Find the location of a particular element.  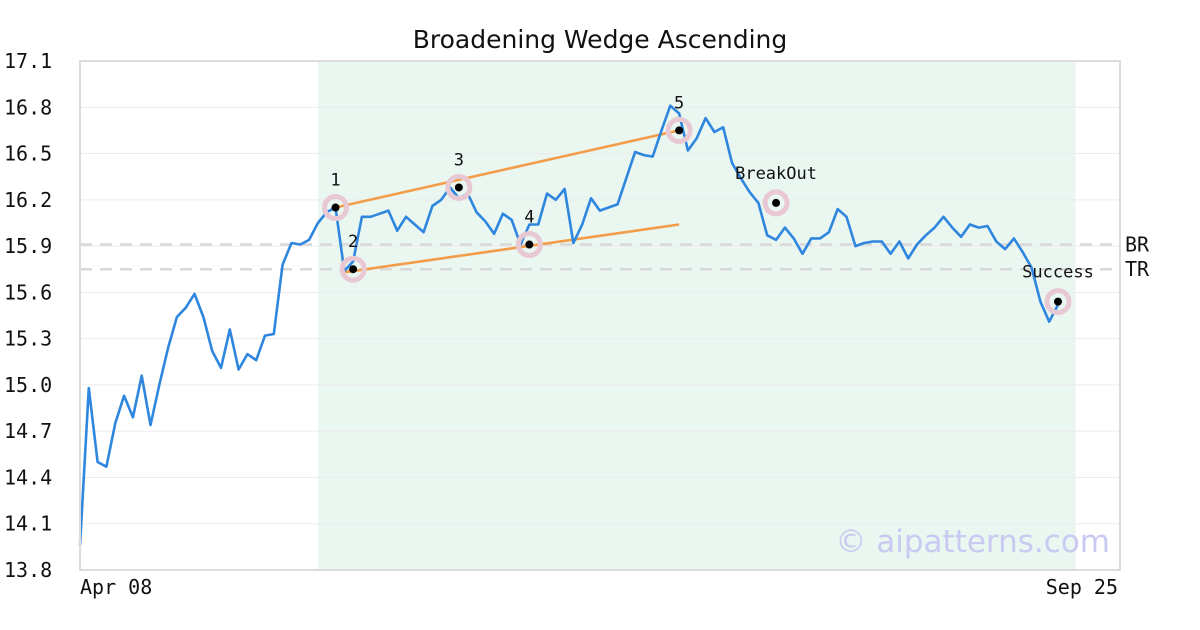

point-label: 5 is located at coordinates (679, 103).